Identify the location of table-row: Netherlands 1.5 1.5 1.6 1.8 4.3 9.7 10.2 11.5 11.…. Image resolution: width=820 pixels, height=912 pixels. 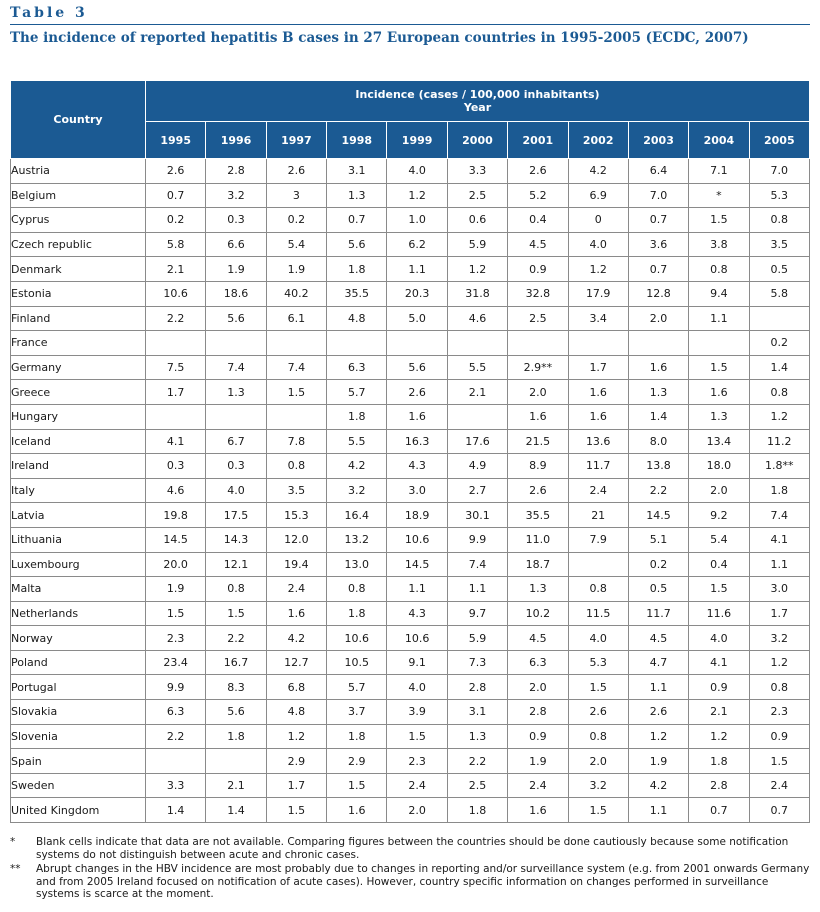
(410, 613).